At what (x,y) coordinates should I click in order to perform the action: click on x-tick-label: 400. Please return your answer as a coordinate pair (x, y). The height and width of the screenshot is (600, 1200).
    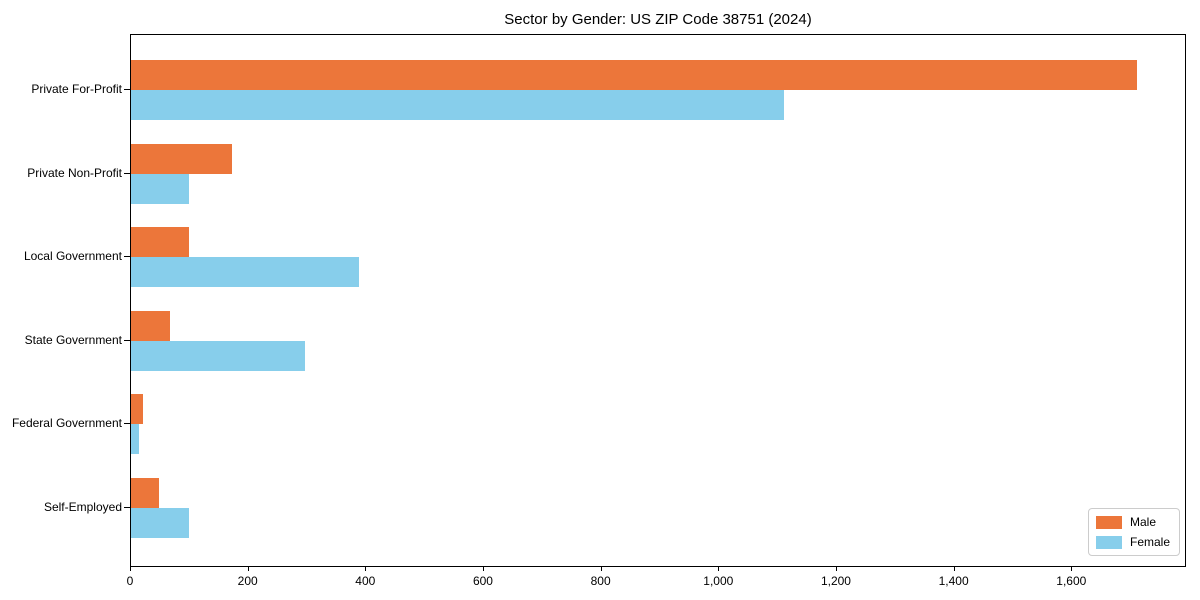
    Looking at the image, I should click on (365, 581).